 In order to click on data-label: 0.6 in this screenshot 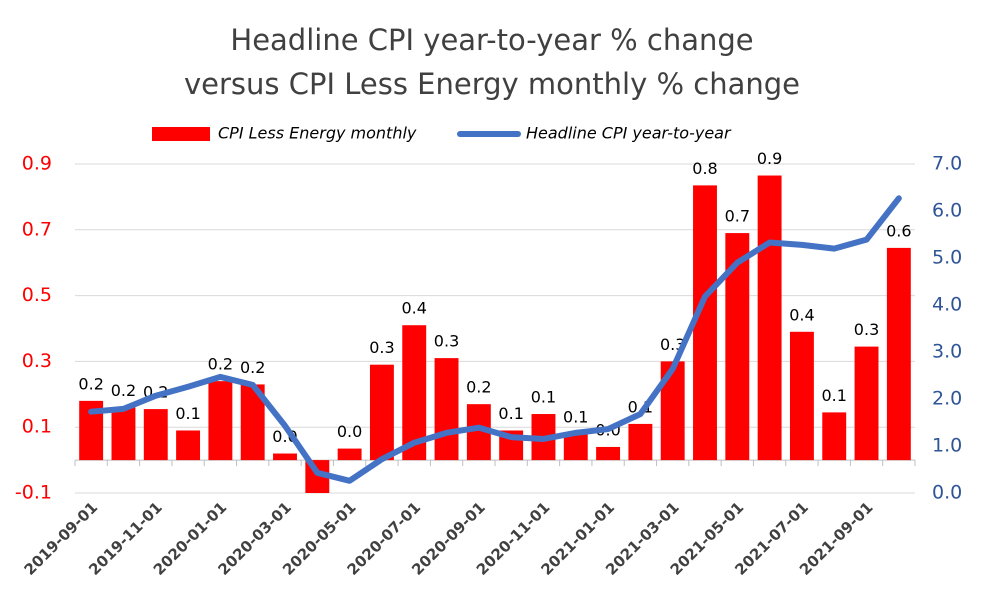, I will do `click(898, 230)`.